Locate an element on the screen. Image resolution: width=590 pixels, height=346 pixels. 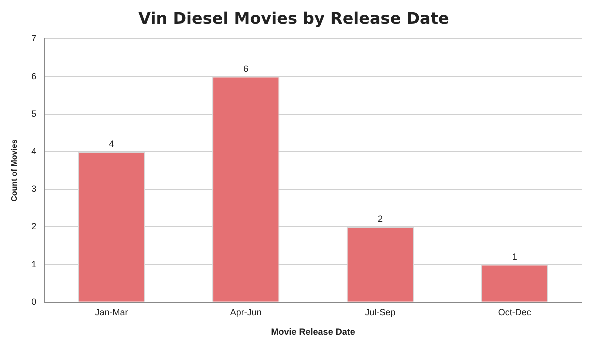
chart-title: Vin Diesel Movies by Release Date is located at coordinates (294, 18).